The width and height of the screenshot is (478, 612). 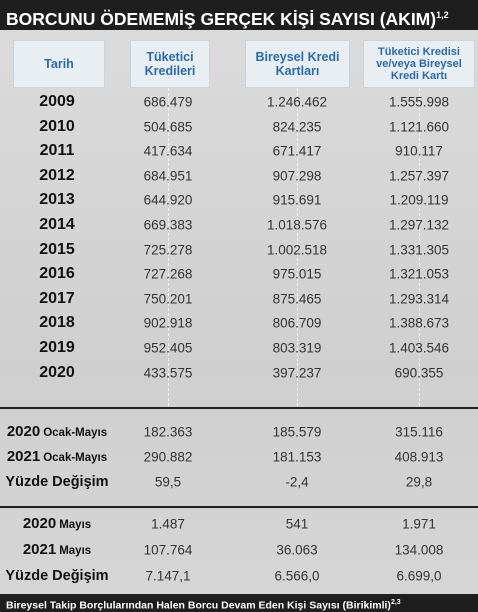 I want to click on row-label: 2019, so click(x=57, y=348).